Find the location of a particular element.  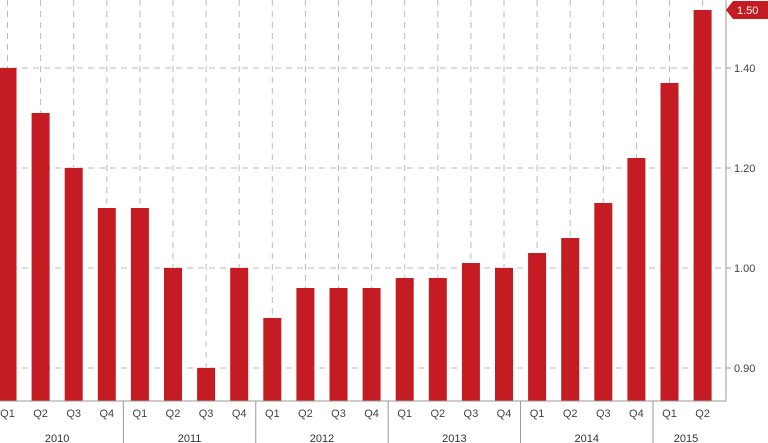

last-value-badge-shape is located at coordinates (747, 10).